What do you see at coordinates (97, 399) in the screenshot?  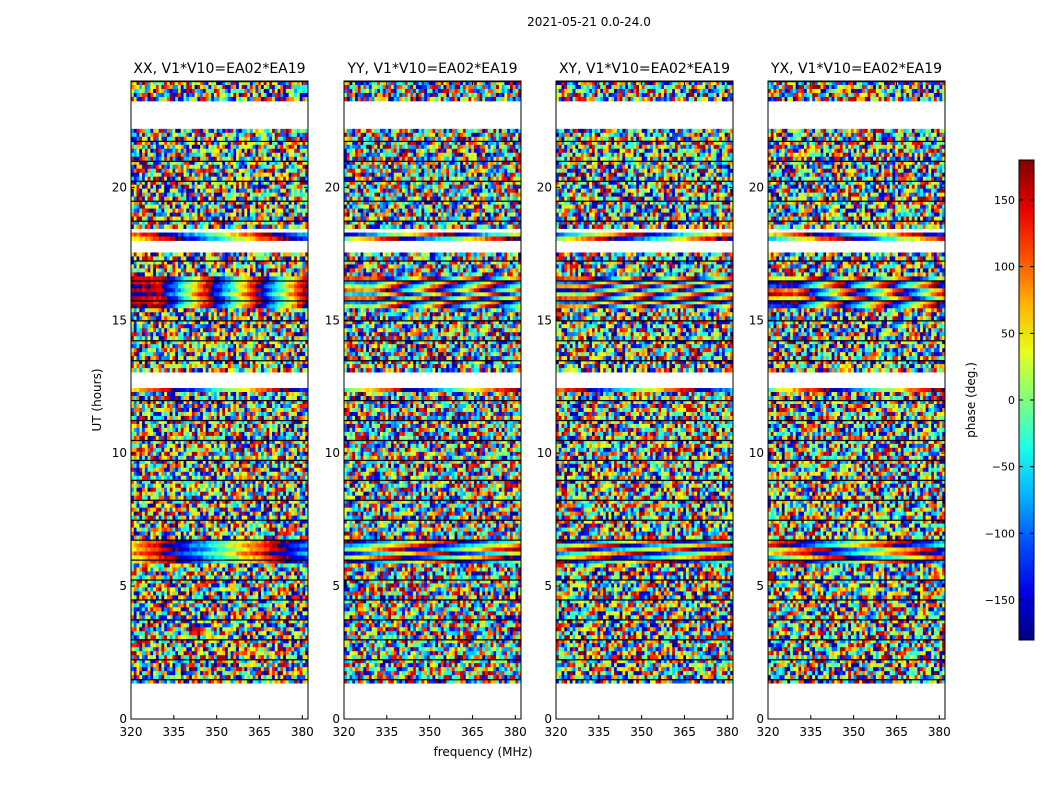 I see `y-axis-label: UT (hours)` at bounding box center [97, 399].